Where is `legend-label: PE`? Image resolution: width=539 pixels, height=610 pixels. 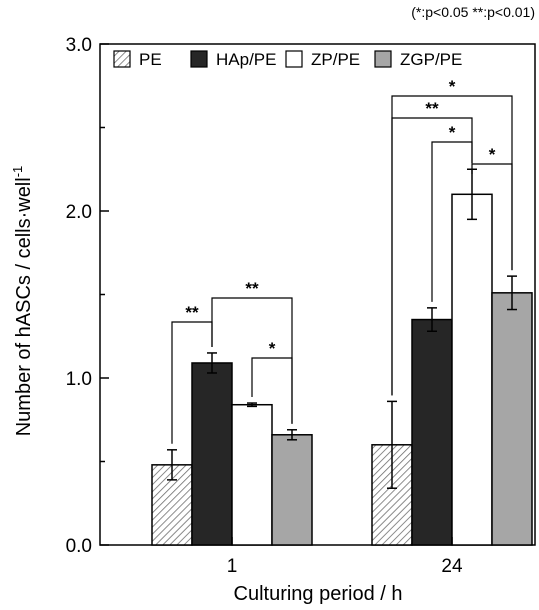
legend-label: PE is located at coordinates (150, 59).